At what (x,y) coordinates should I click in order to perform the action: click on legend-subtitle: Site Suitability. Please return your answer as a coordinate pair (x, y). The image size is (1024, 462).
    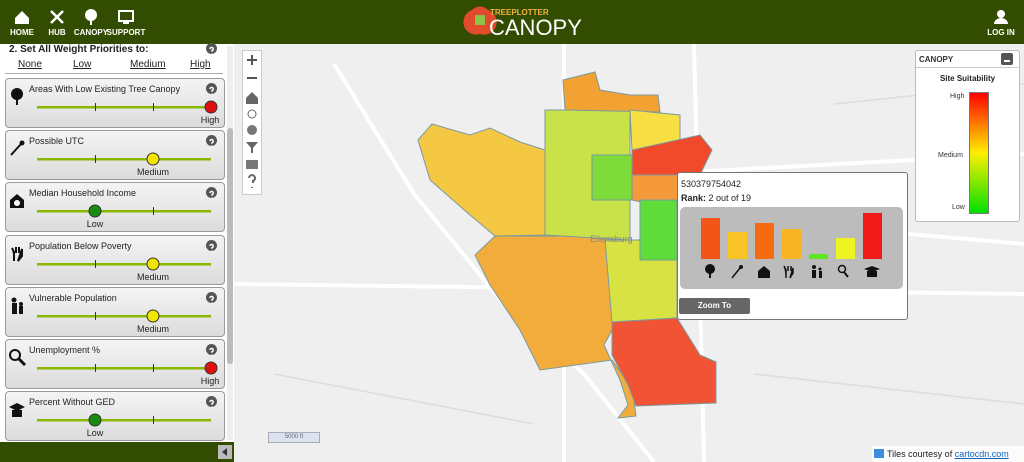
    Looking at the image, I should click on (967, 78).